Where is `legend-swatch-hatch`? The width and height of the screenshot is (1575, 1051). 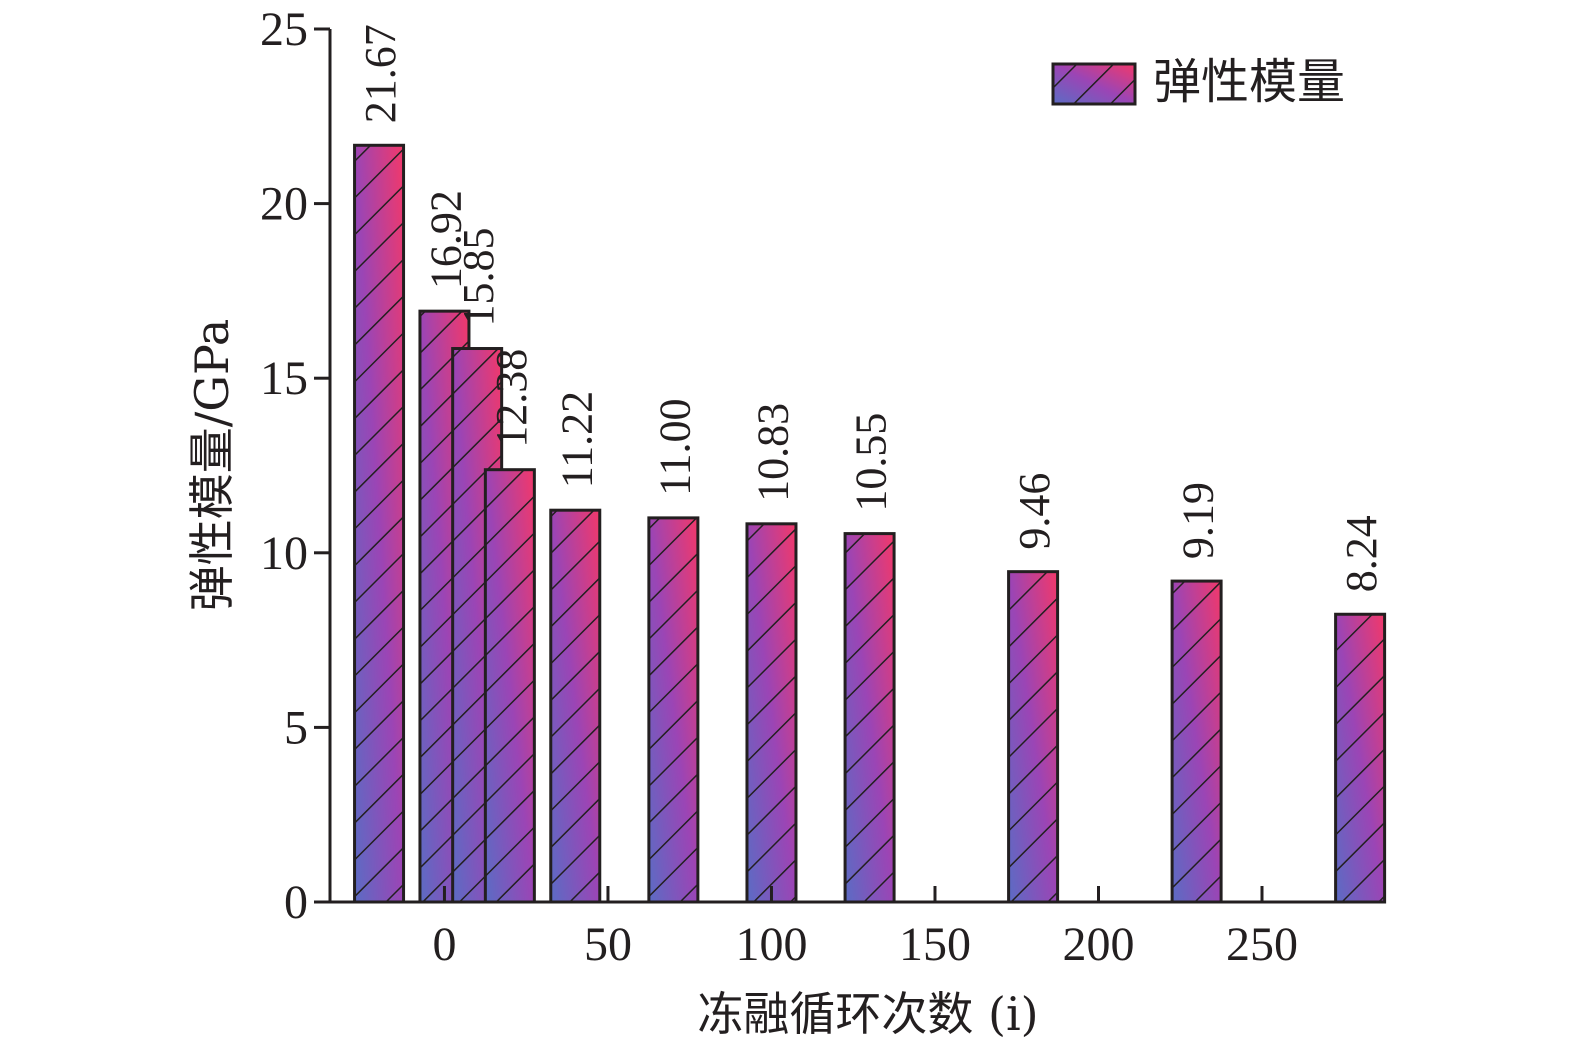 legend-swatch-hatch is located at coordinates (1094, 84).